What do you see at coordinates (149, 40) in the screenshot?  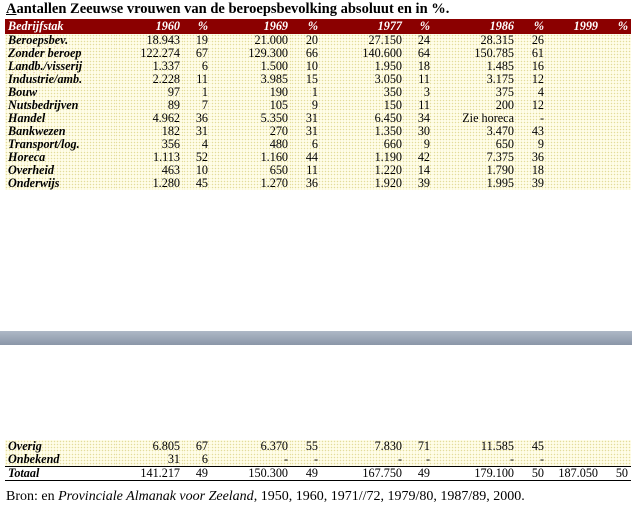 I see `table-cell: 18.943` at bounding box center [149, 40].